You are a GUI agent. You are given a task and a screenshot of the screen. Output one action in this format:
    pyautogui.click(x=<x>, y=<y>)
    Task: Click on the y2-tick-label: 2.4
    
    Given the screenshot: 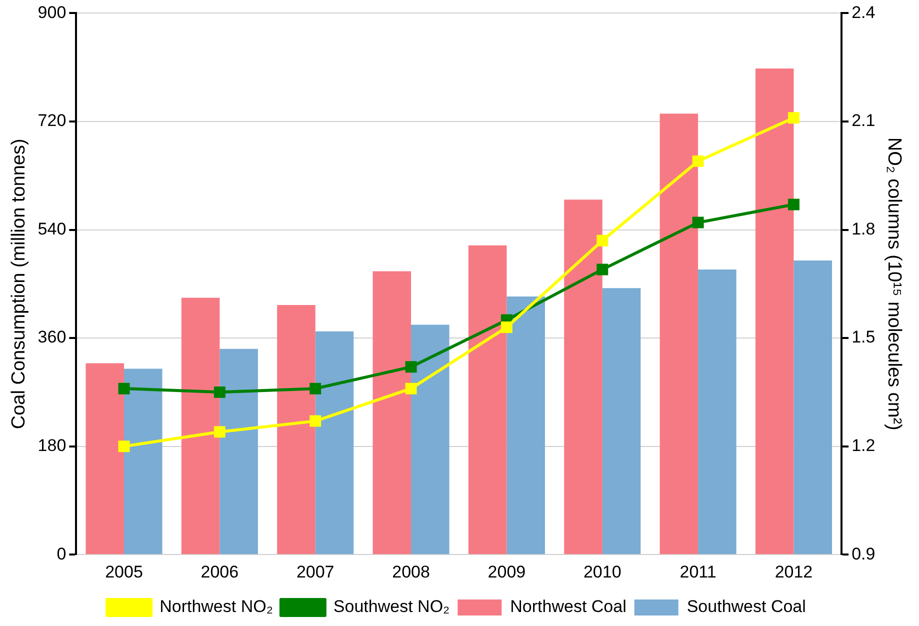 What is the action you would take?
    pyautogui.click(x=864, y=12)
    